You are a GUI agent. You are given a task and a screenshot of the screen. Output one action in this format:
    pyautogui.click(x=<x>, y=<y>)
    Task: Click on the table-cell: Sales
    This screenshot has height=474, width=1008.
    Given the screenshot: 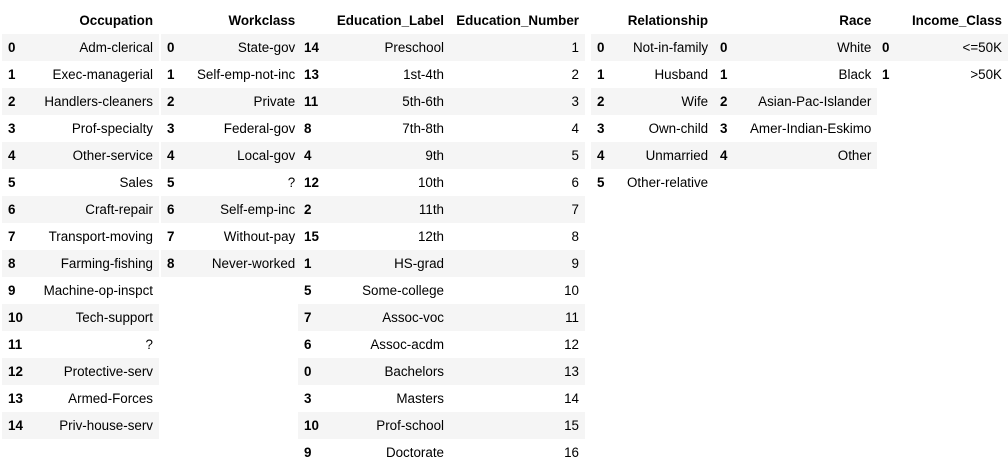 What is the action you would take?
    pyautogui.click(x=136, y=182)
    